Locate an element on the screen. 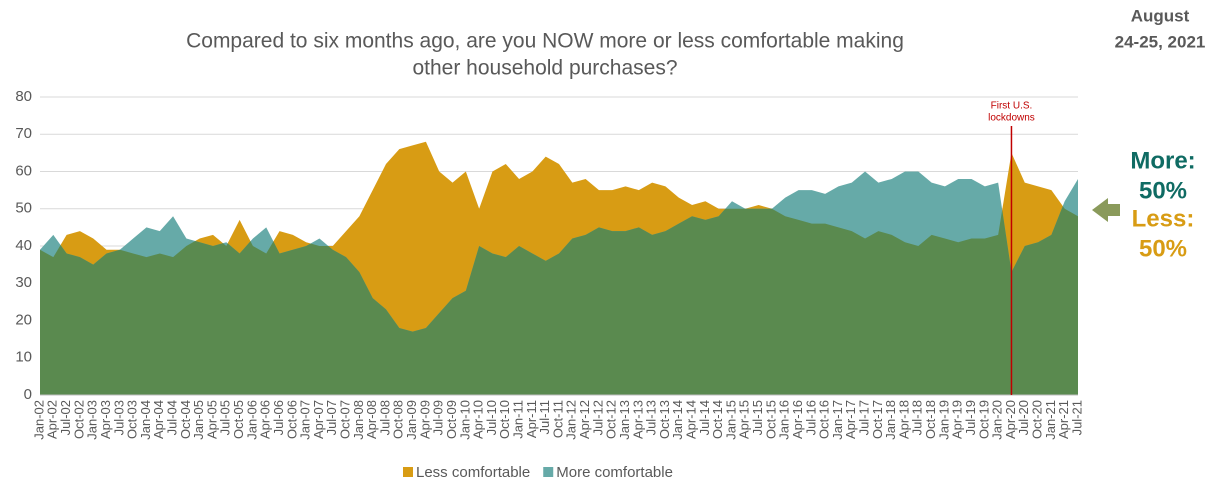 This screenshot has height=483, width=1212. x-tick-label: Apr-10 is located at coordinates (478, 419).